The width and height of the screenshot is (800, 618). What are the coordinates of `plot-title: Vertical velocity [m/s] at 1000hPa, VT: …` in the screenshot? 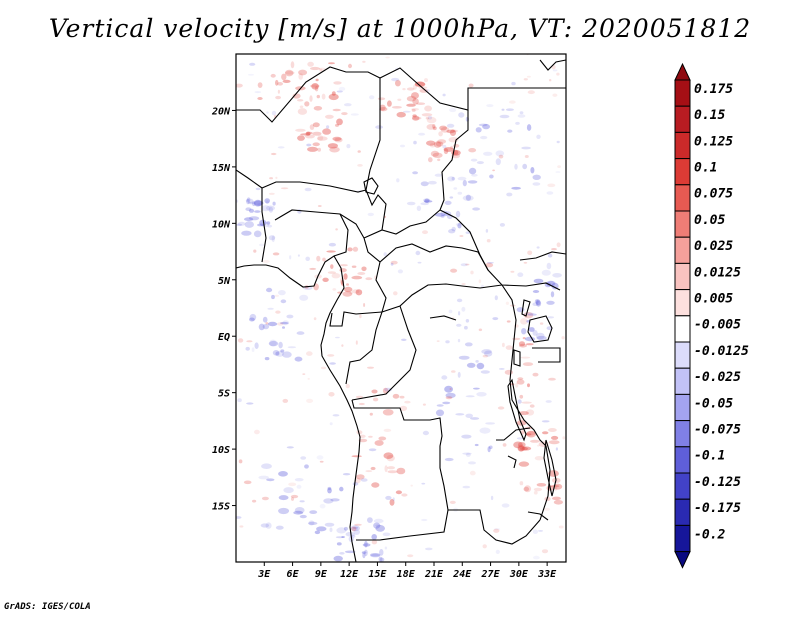 It's located at (400, 28).